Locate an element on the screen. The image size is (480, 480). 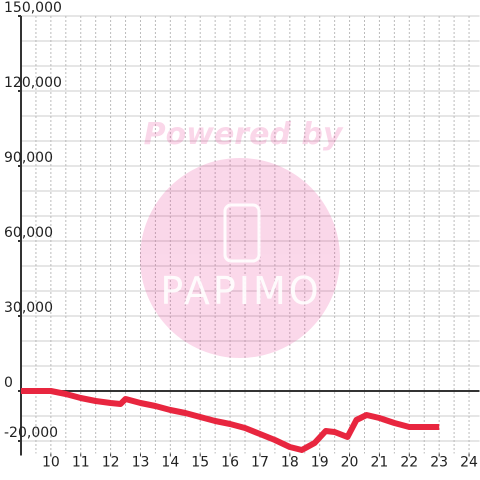
x-tick-label: 14 is located at coordinates (170, 463).